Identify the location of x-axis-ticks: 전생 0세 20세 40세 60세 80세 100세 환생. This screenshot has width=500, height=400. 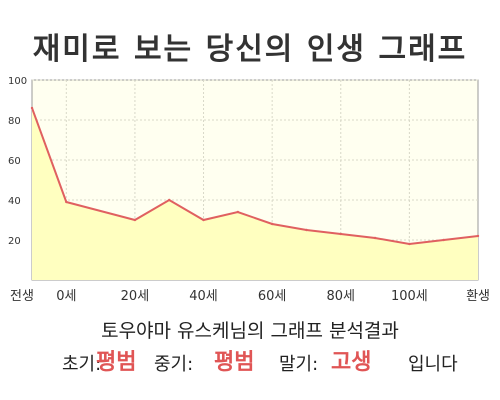
(250, 296).